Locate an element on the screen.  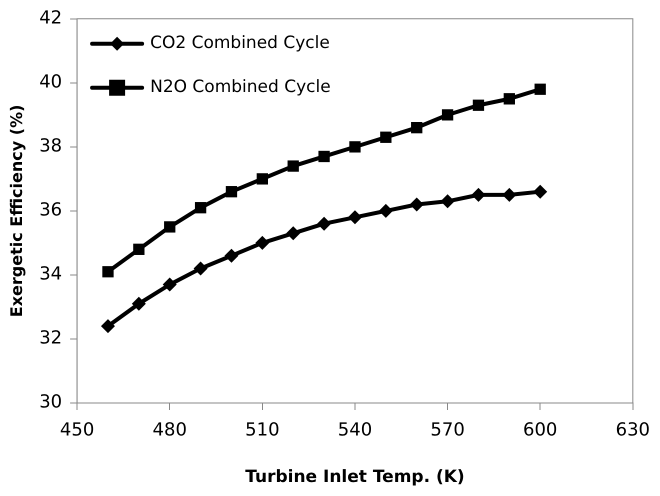
y-tick-label: 42 is located at coordinates (50, 17).